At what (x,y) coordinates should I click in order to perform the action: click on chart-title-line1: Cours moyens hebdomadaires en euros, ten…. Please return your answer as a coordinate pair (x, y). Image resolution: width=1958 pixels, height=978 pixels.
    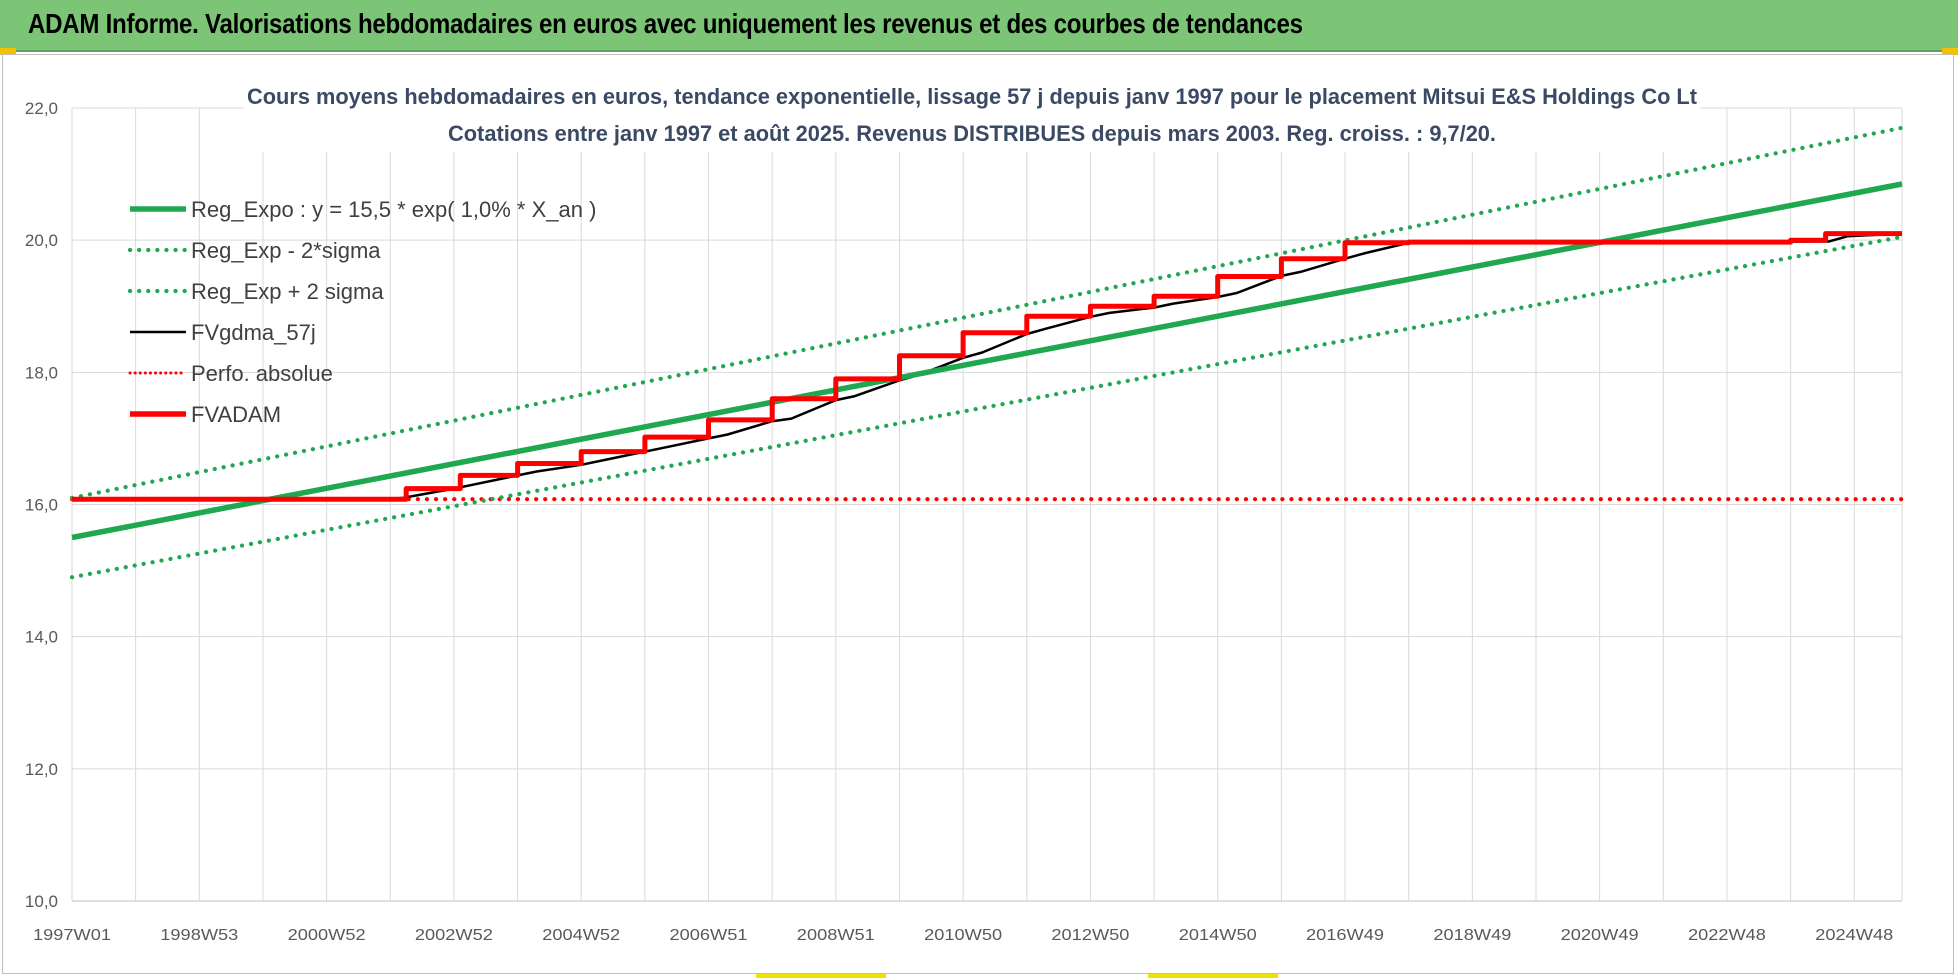
    Looking at the image, I should click on (972, 96).